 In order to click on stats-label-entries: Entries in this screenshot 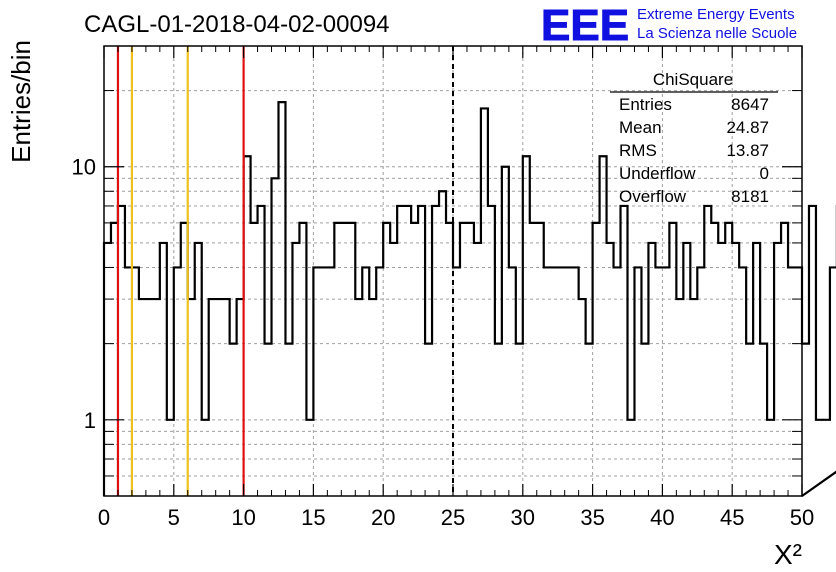, I will do `click(645, 104)`.